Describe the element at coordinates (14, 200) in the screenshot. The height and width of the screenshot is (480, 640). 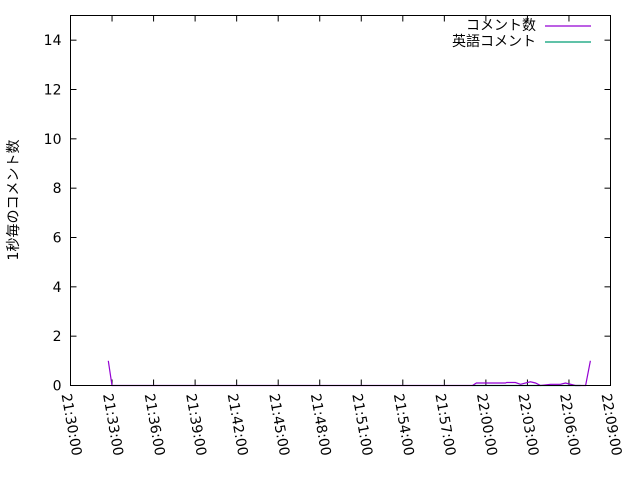
I see `y-axis-label: 1秒毎のコメント数` at that location.